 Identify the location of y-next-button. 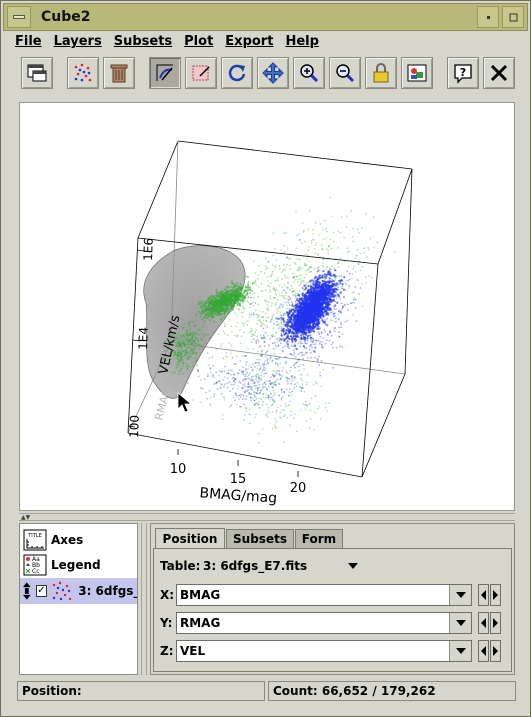
(495, 623).